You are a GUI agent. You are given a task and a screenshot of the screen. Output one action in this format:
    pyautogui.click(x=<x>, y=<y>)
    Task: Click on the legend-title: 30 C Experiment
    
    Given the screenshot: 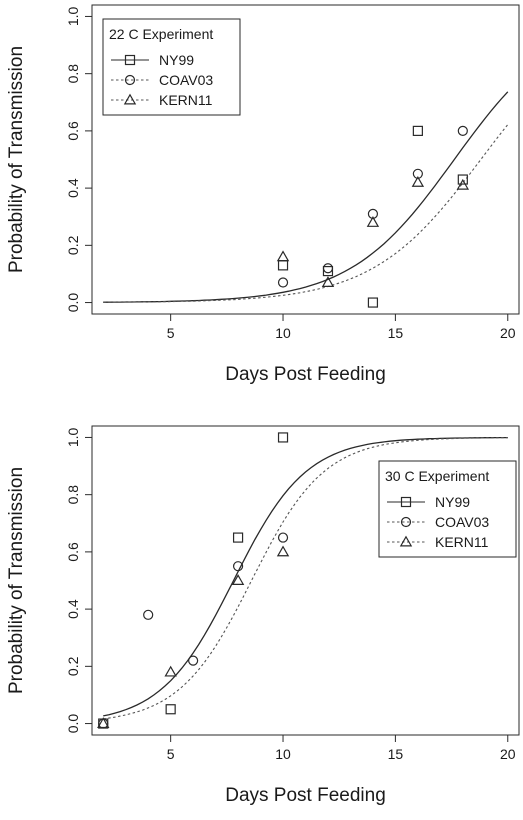 What is the action you would take?
    pyautogui.click(x=437, y=476)
    